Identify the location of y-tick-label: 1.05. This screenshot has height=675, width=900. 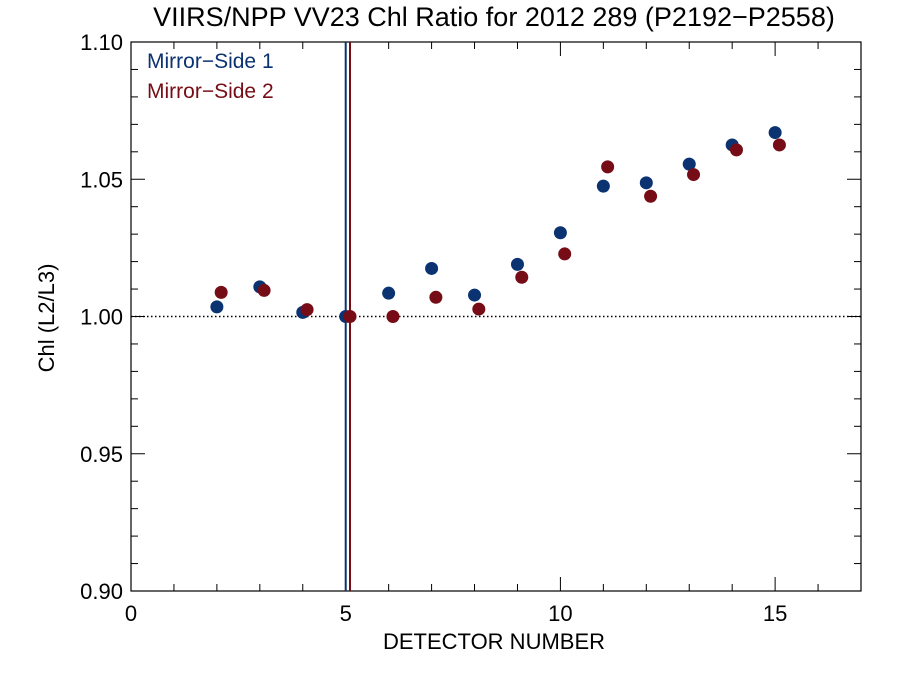
(101, 179).